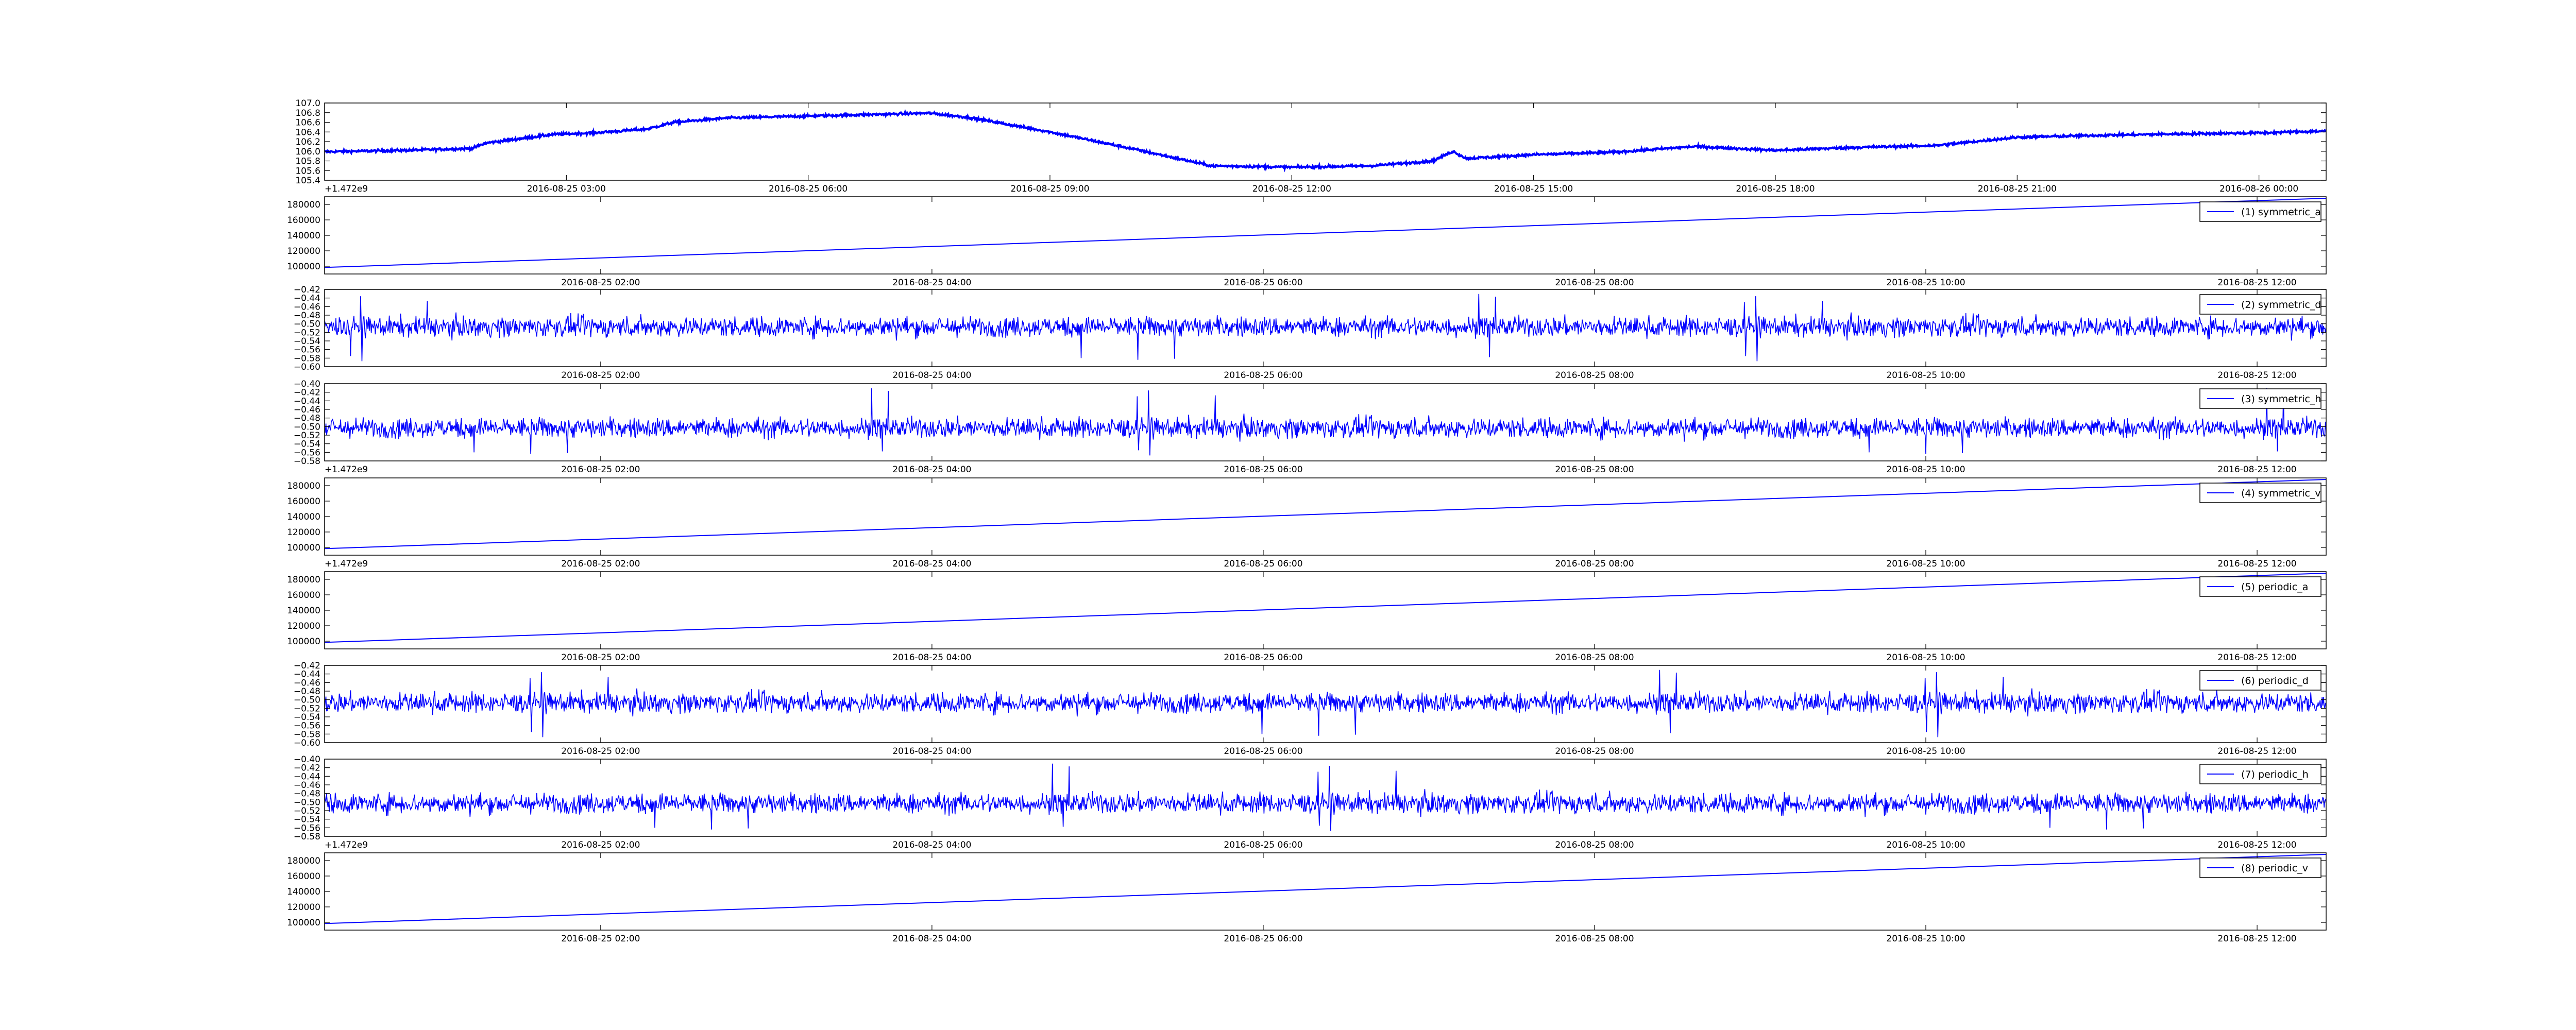  I want to click on y-tick-label: 105.4, so click(307, 181).